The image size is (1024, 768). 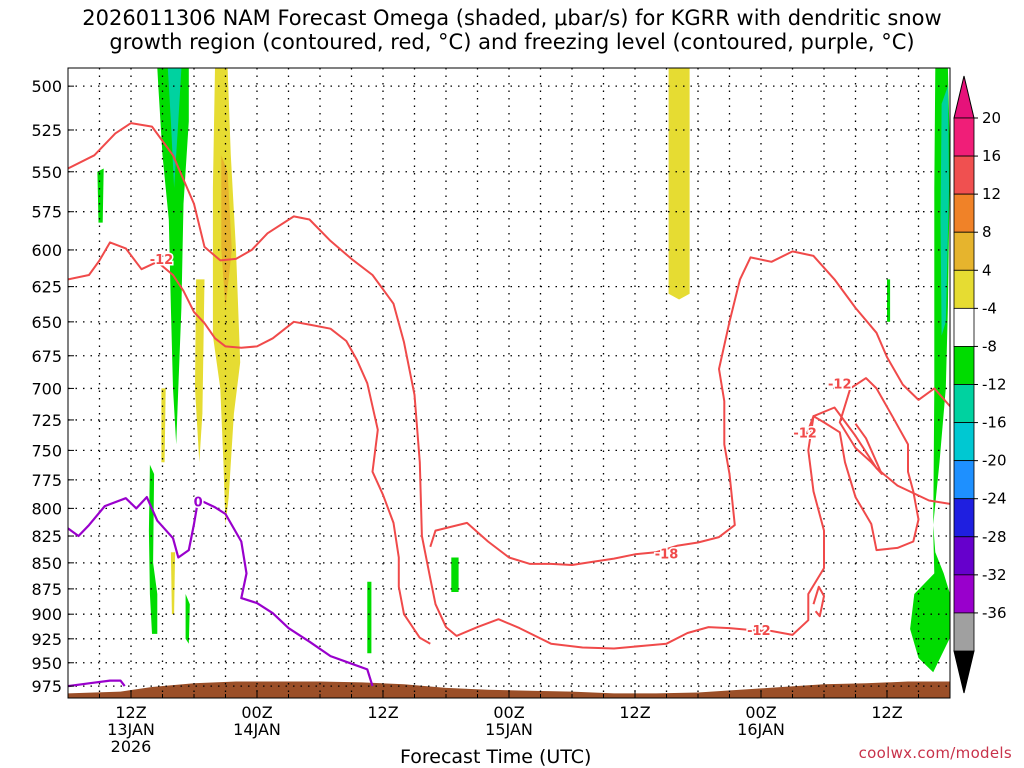 What do you see at coordinates (46, 420) in the screenshot?
I see `y-tick-label-725: 725` at bounding box center [46, 420].